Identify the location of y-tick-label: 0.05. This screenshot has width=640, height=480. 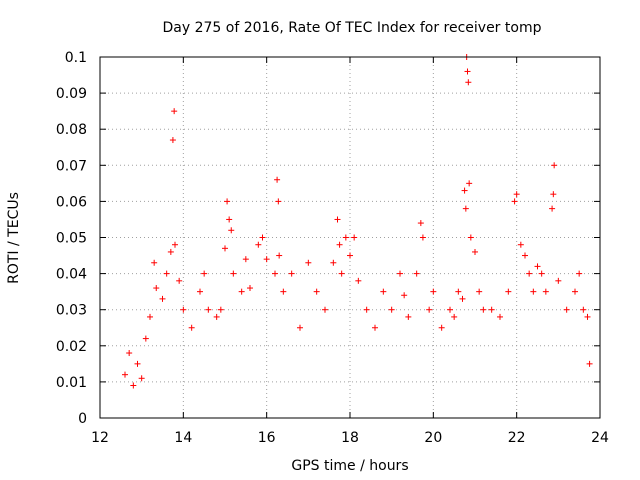
(71, 239).